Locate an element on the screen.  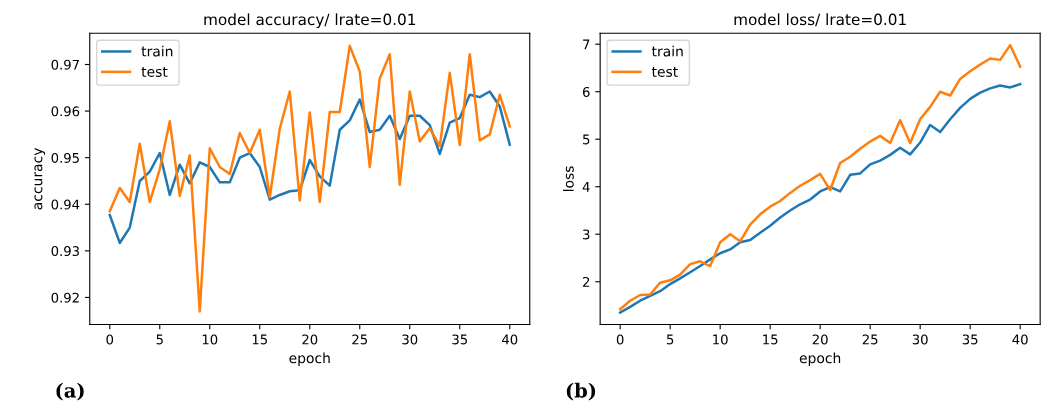
y-tick-label: 0.97 is located at coordinates (65, 64).